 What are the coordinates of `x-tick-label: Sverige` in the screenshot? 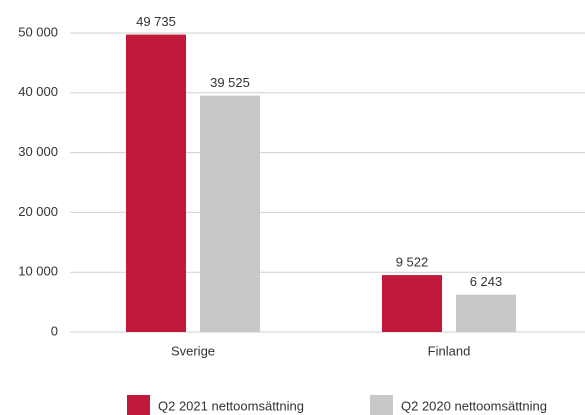 It's located at (193, 350).